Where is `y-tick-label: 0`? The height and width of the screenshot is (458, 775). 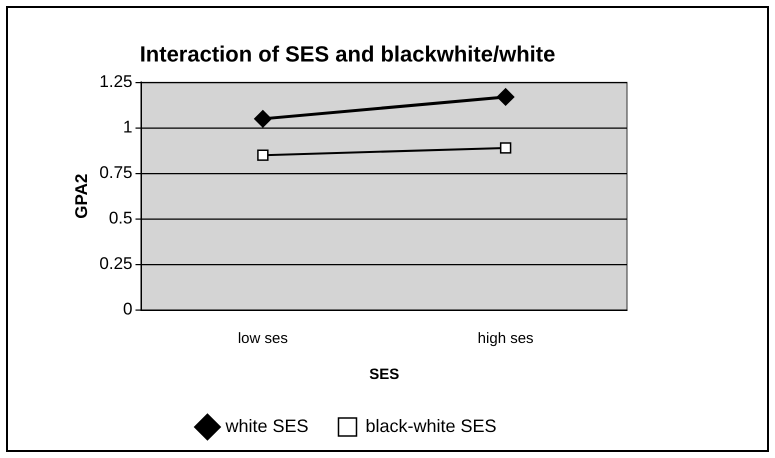 y-tick-label: 0 is located at coordinates (127, 309).